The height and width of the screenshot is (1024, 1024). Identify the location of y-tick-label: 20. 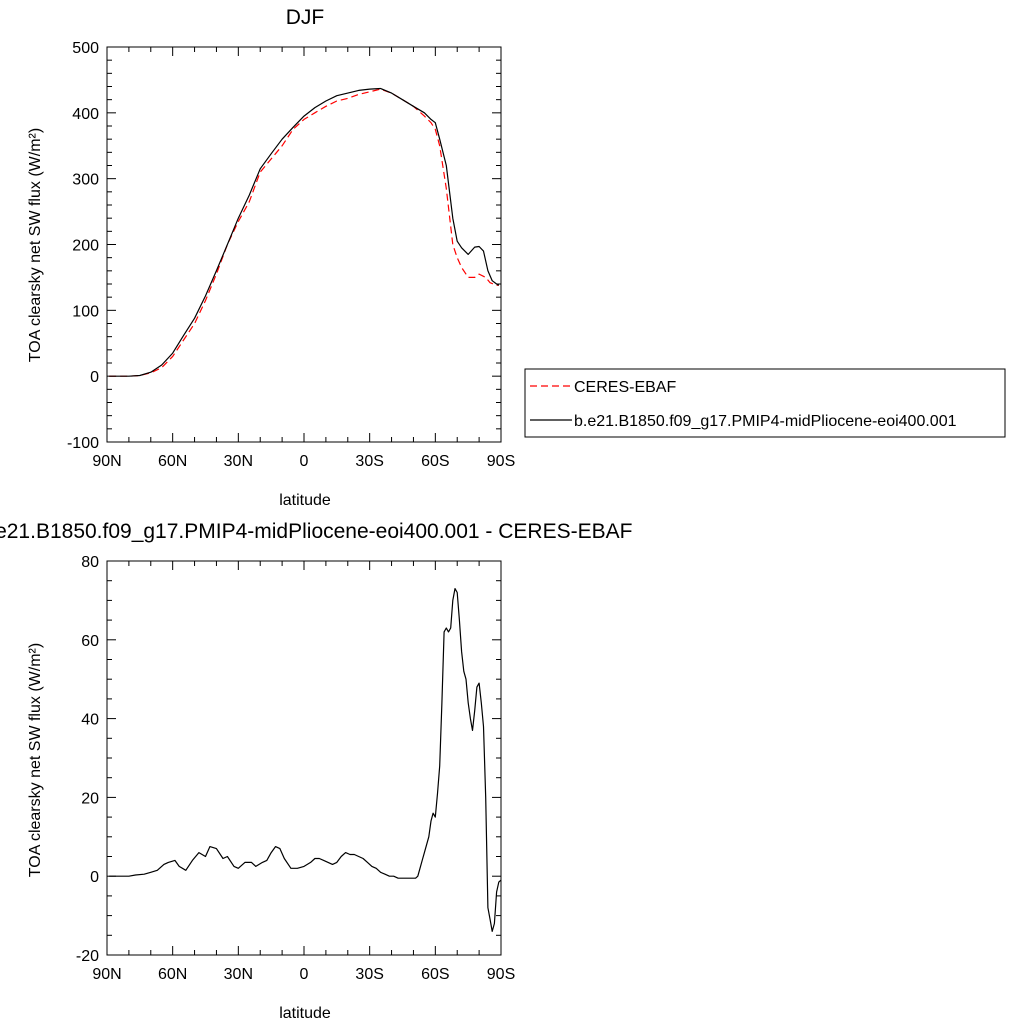
(90, 798).